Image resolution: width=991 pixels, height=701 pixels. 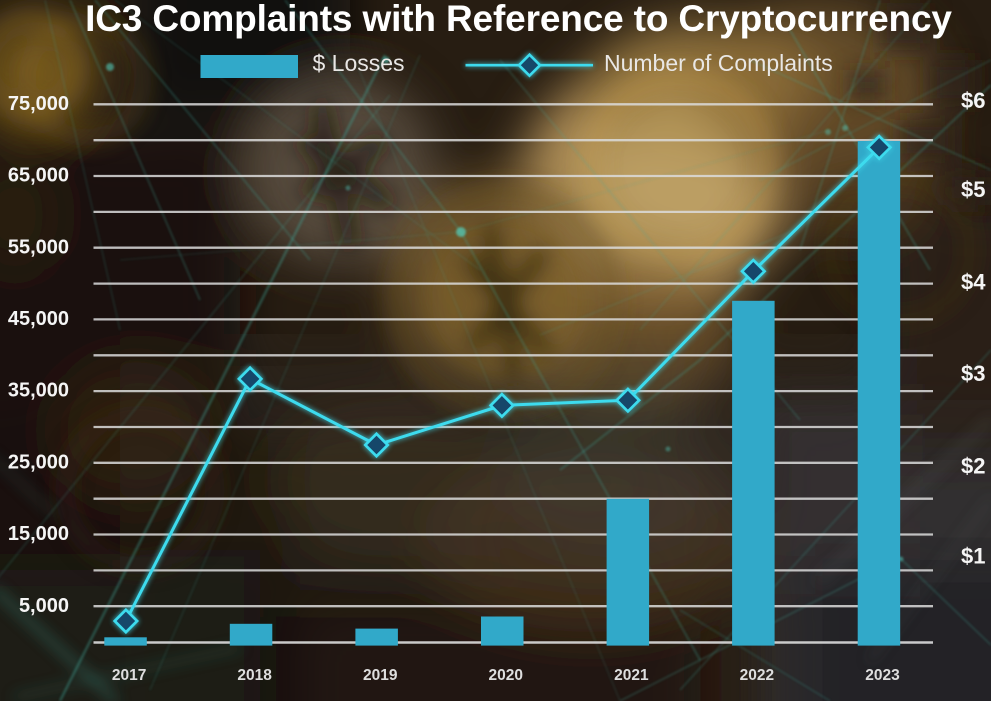 What do you see at coordinates (973, 373) in the screenshot?
I see `svg-text: $3` at bounding box center [973, 373].